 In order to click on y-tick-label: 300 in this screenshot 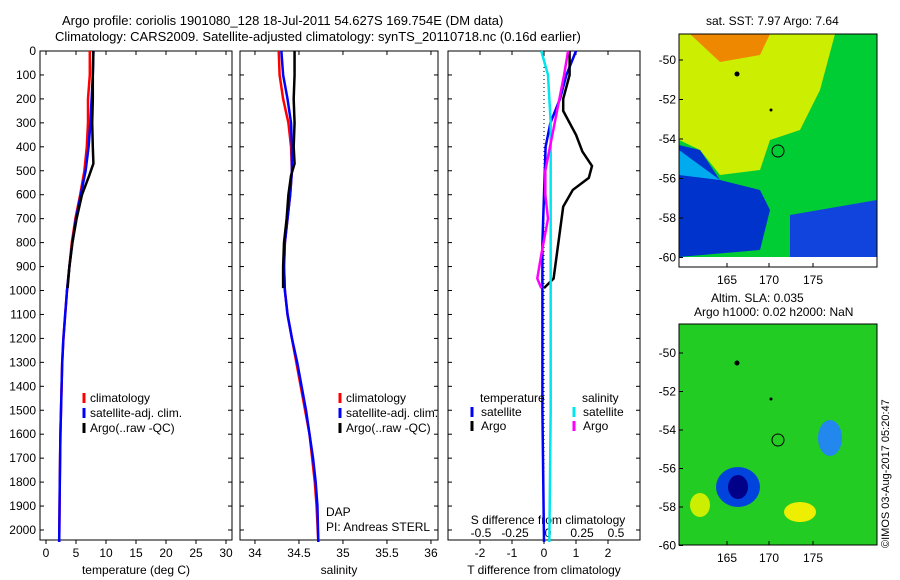, I will do `click(26, 123)`.